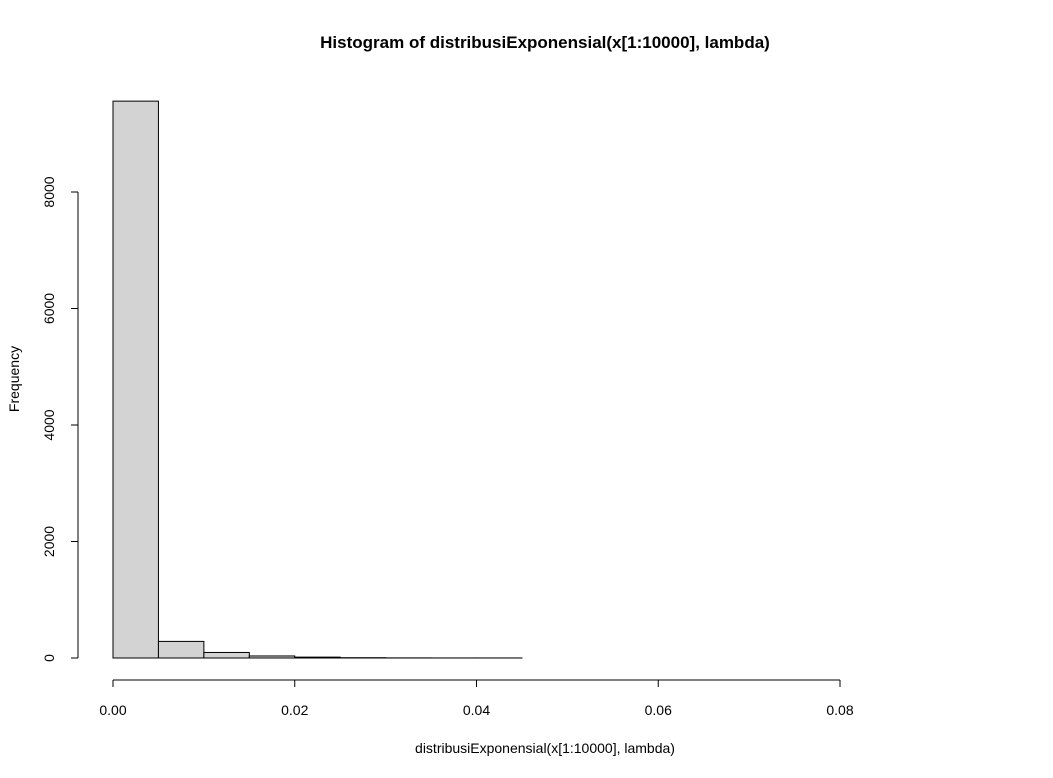 The height and width of the screenshot is (778, 1053). Describe the element at coordinates (49, 308) in the screenshot. I see `y-tick-label: 6000` at that location.